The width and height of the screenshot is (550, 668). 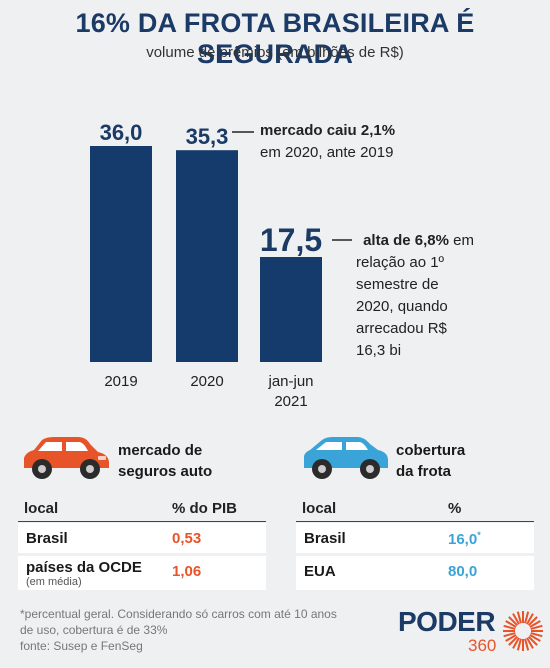 What do you see at coordinates (415, 521) in the screenshot?
I see `right-header-divider` at bounding box center [415, 521].